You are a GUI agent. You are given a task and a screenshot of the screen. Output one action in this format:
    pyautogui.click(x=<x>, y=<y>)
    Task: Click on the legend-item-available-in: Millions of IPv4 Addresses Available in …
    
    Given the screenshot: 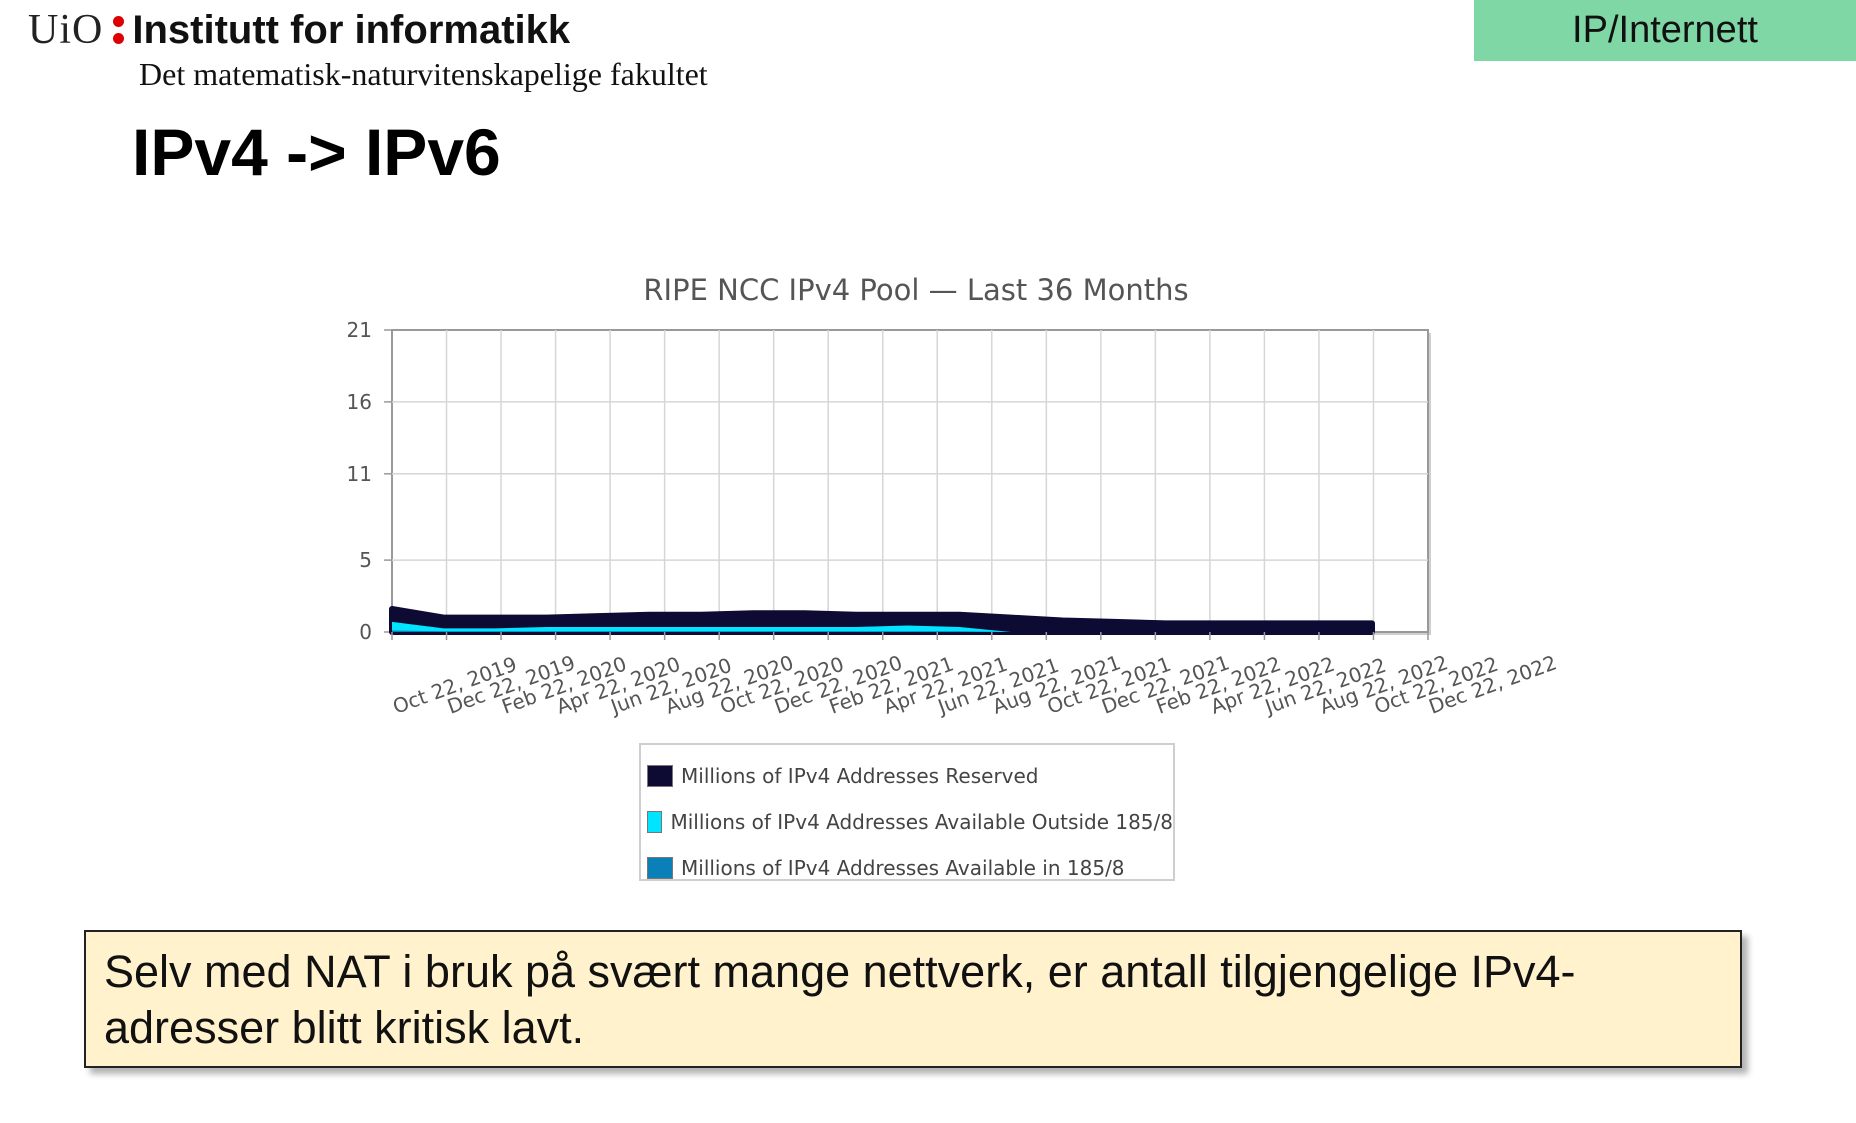 What is the action you would take?
    pyautogui.click(x=907, y=868)
    